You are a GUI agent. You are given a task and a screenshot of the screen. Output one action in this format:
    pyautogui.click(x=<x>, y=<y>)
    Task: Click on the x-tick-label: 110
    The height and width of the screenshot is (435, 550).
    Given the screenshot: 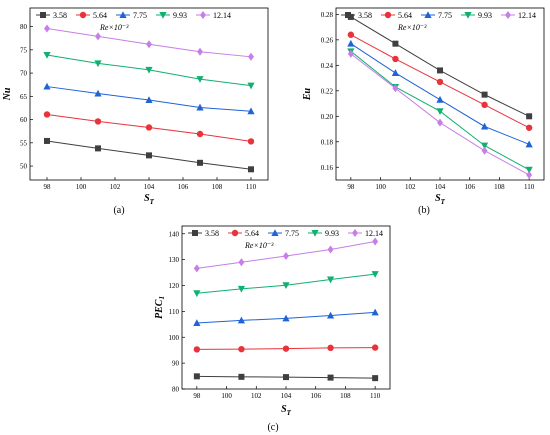 What is the action you would take?
    pyautogui.click(x=529, y=187)
    